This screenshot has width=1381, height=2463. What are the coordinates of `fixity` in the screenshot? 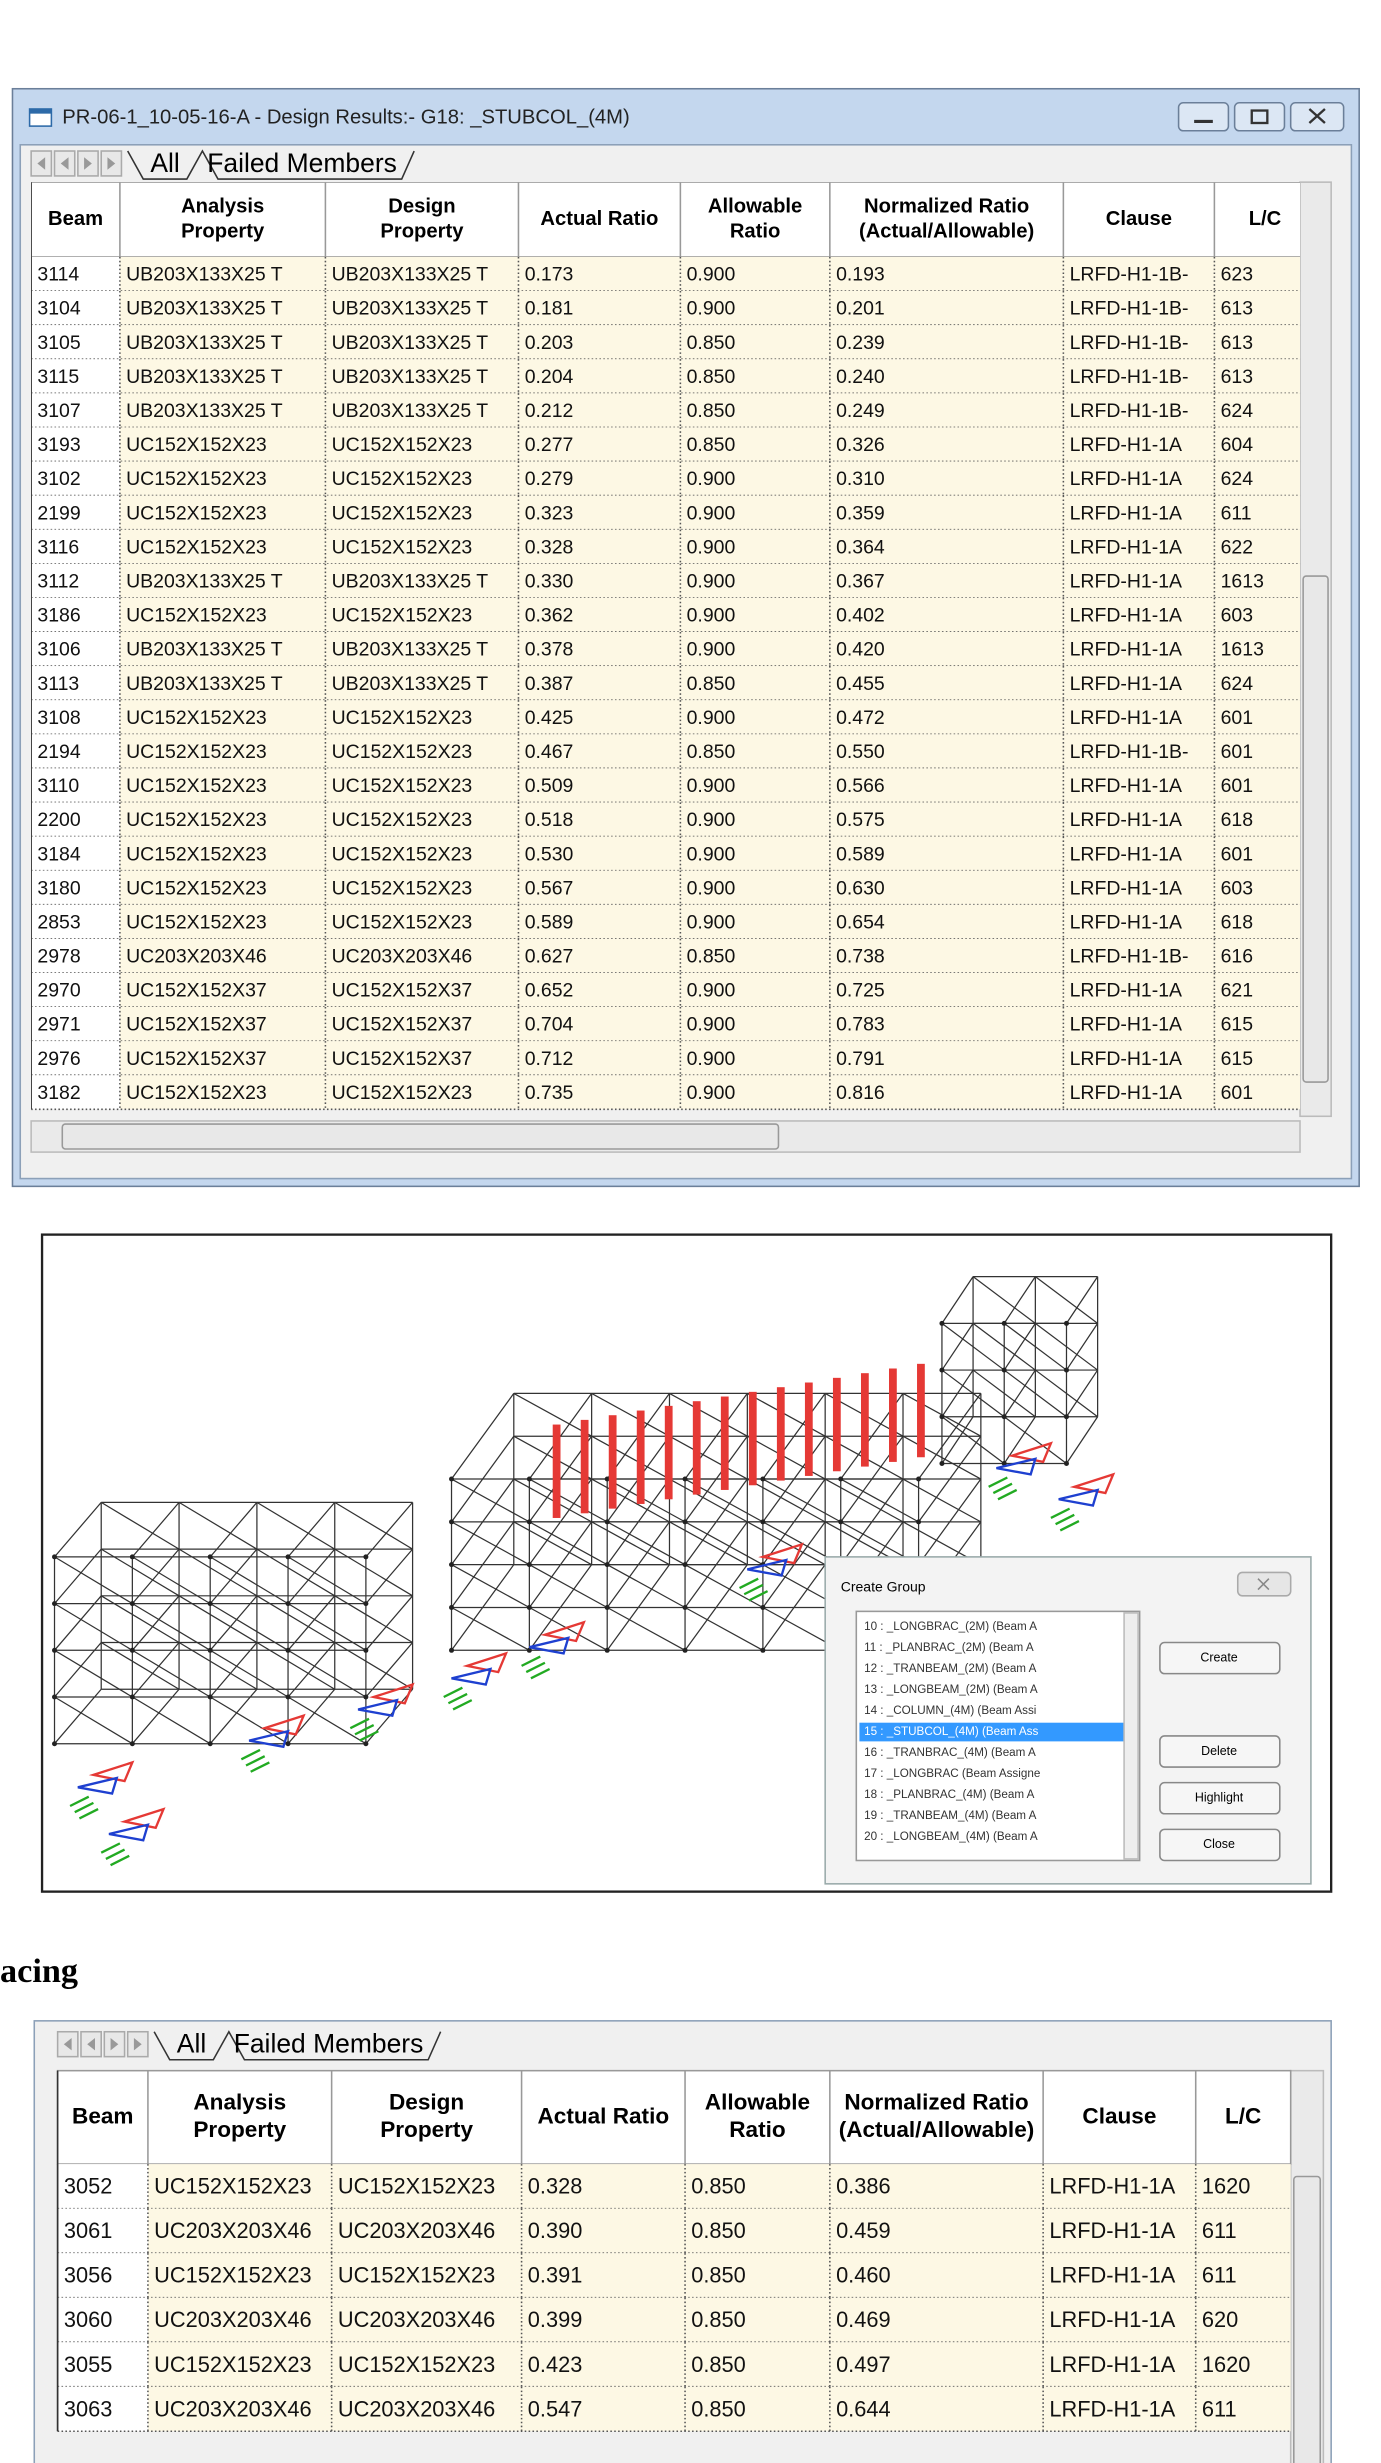 It's located at (458, 1698).